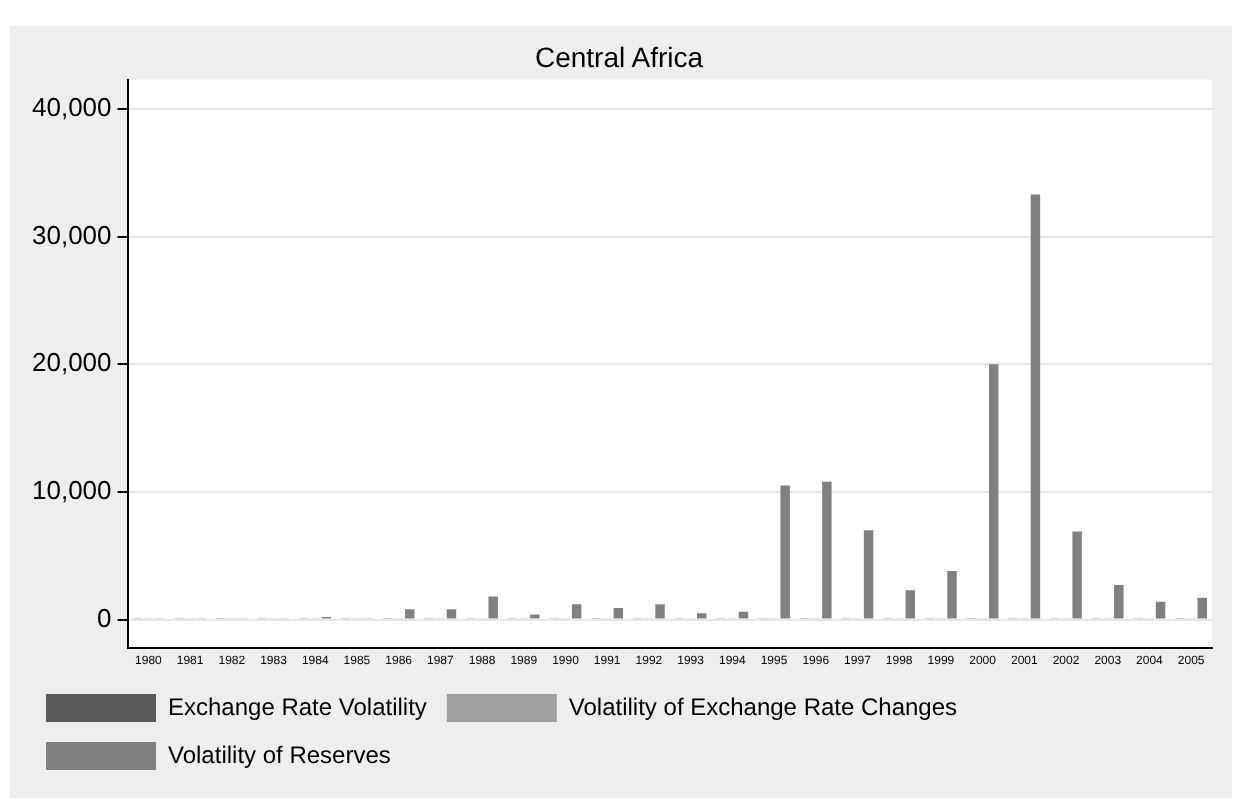 This screenshot has width=1242, height=804. Describe the element at coordinates (297, 706) in the screenshot. I see `legend-label: Exchange Rate Volatility` at that location.